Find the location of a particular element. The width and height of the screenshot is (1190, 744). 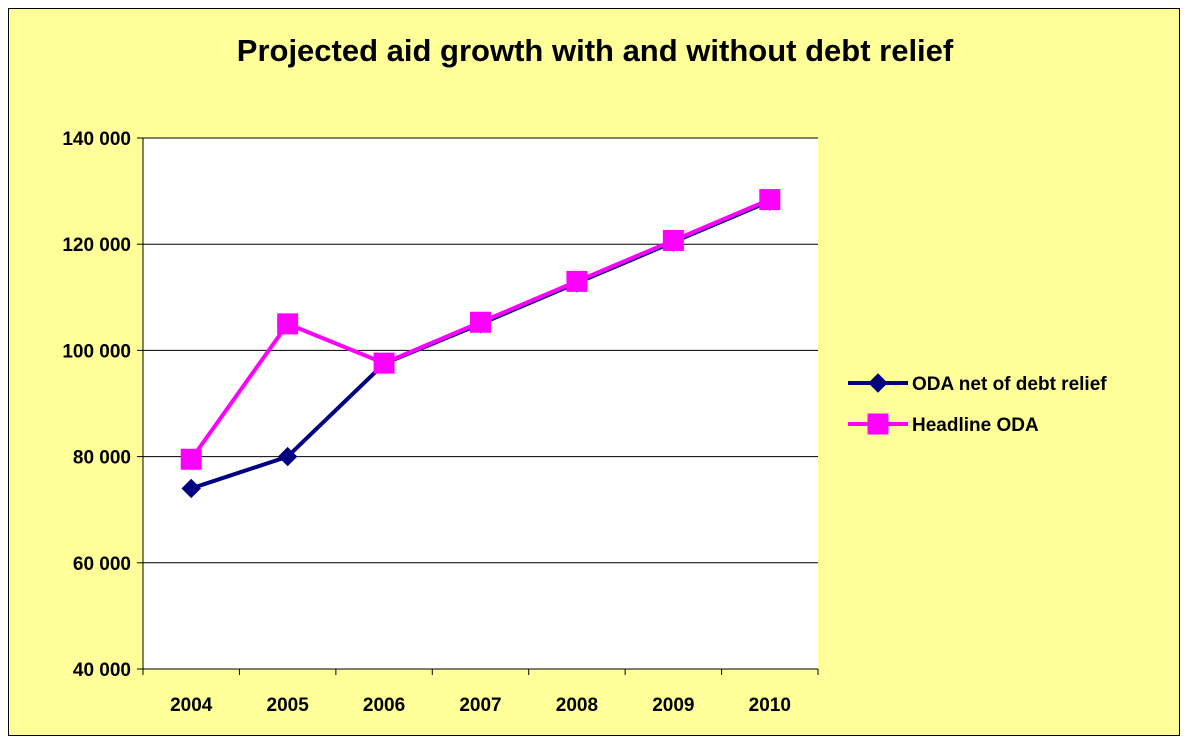

x-tick-label: 2004 is located at coordinates (191, 705).